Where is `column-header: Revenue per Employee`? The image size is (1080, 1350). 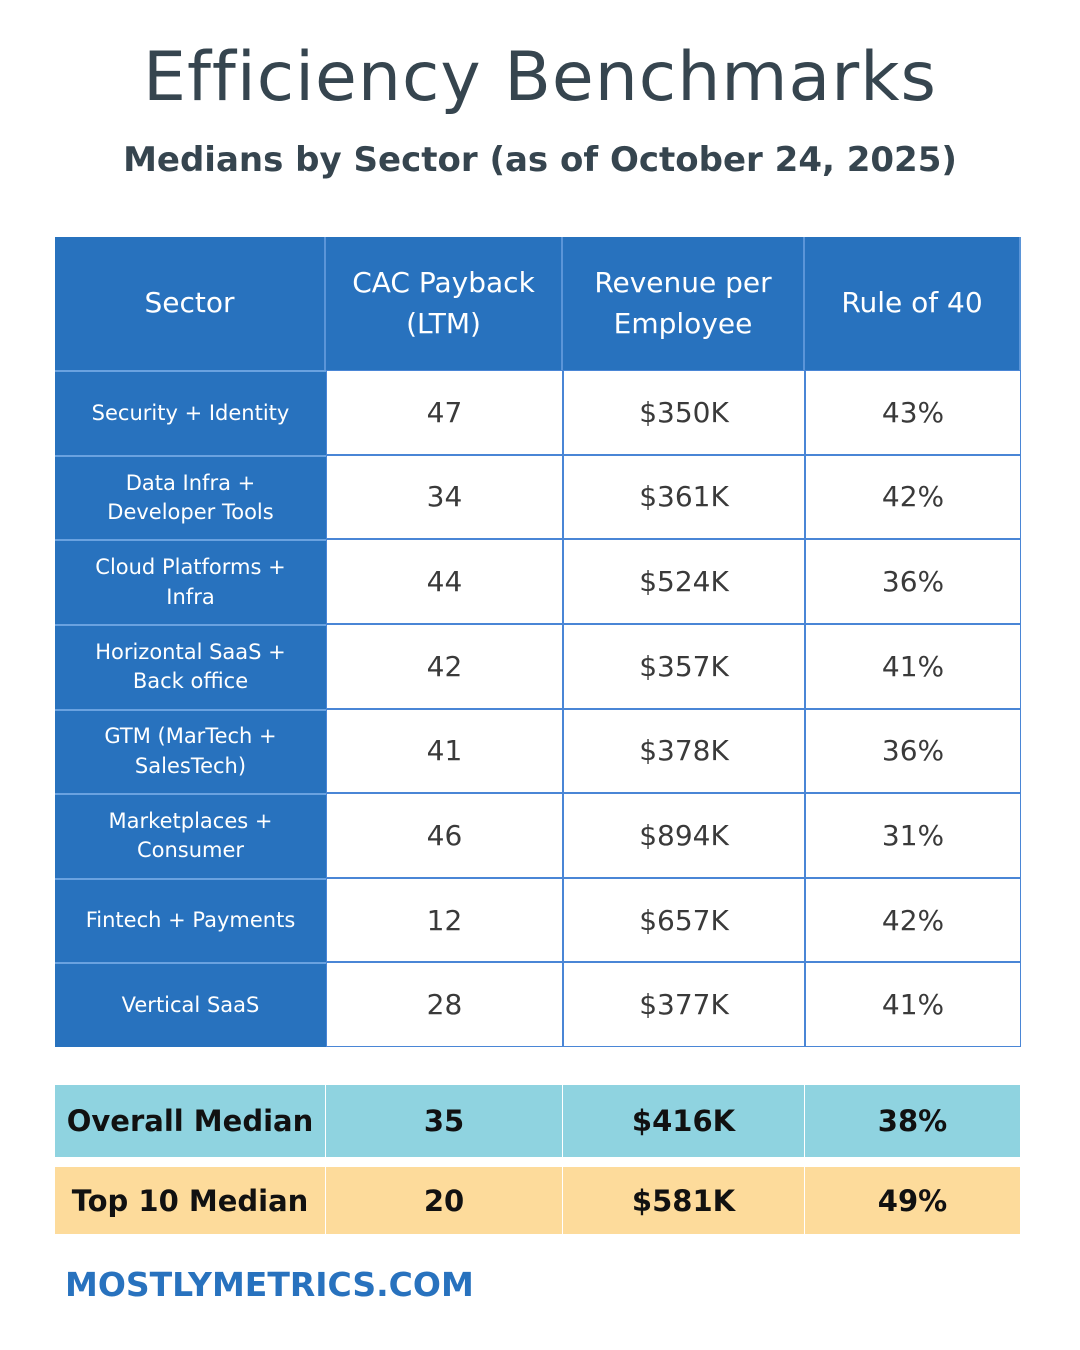
column-header: Revenue per Employee is located at coordinates (684, 303).